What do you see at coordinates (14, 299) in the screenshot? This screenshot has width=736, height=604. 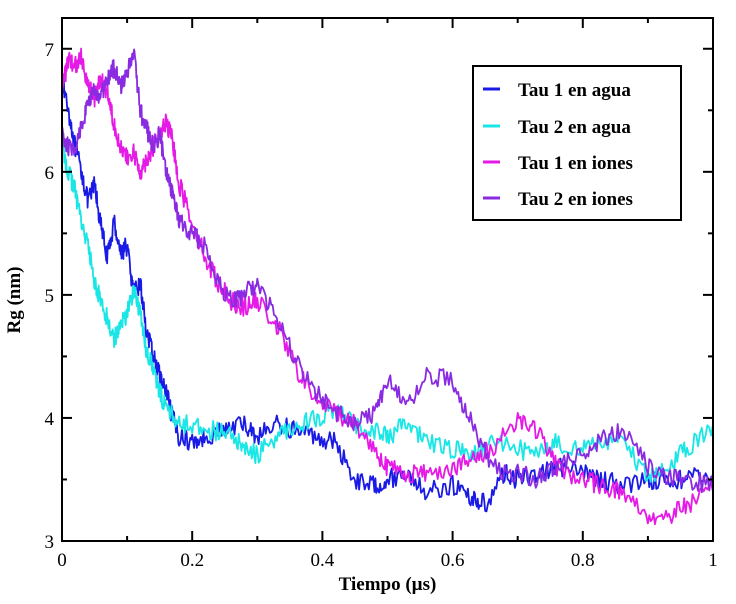 I see `y-axis-title: Rg (nm)` at bounding box center [14, 299].